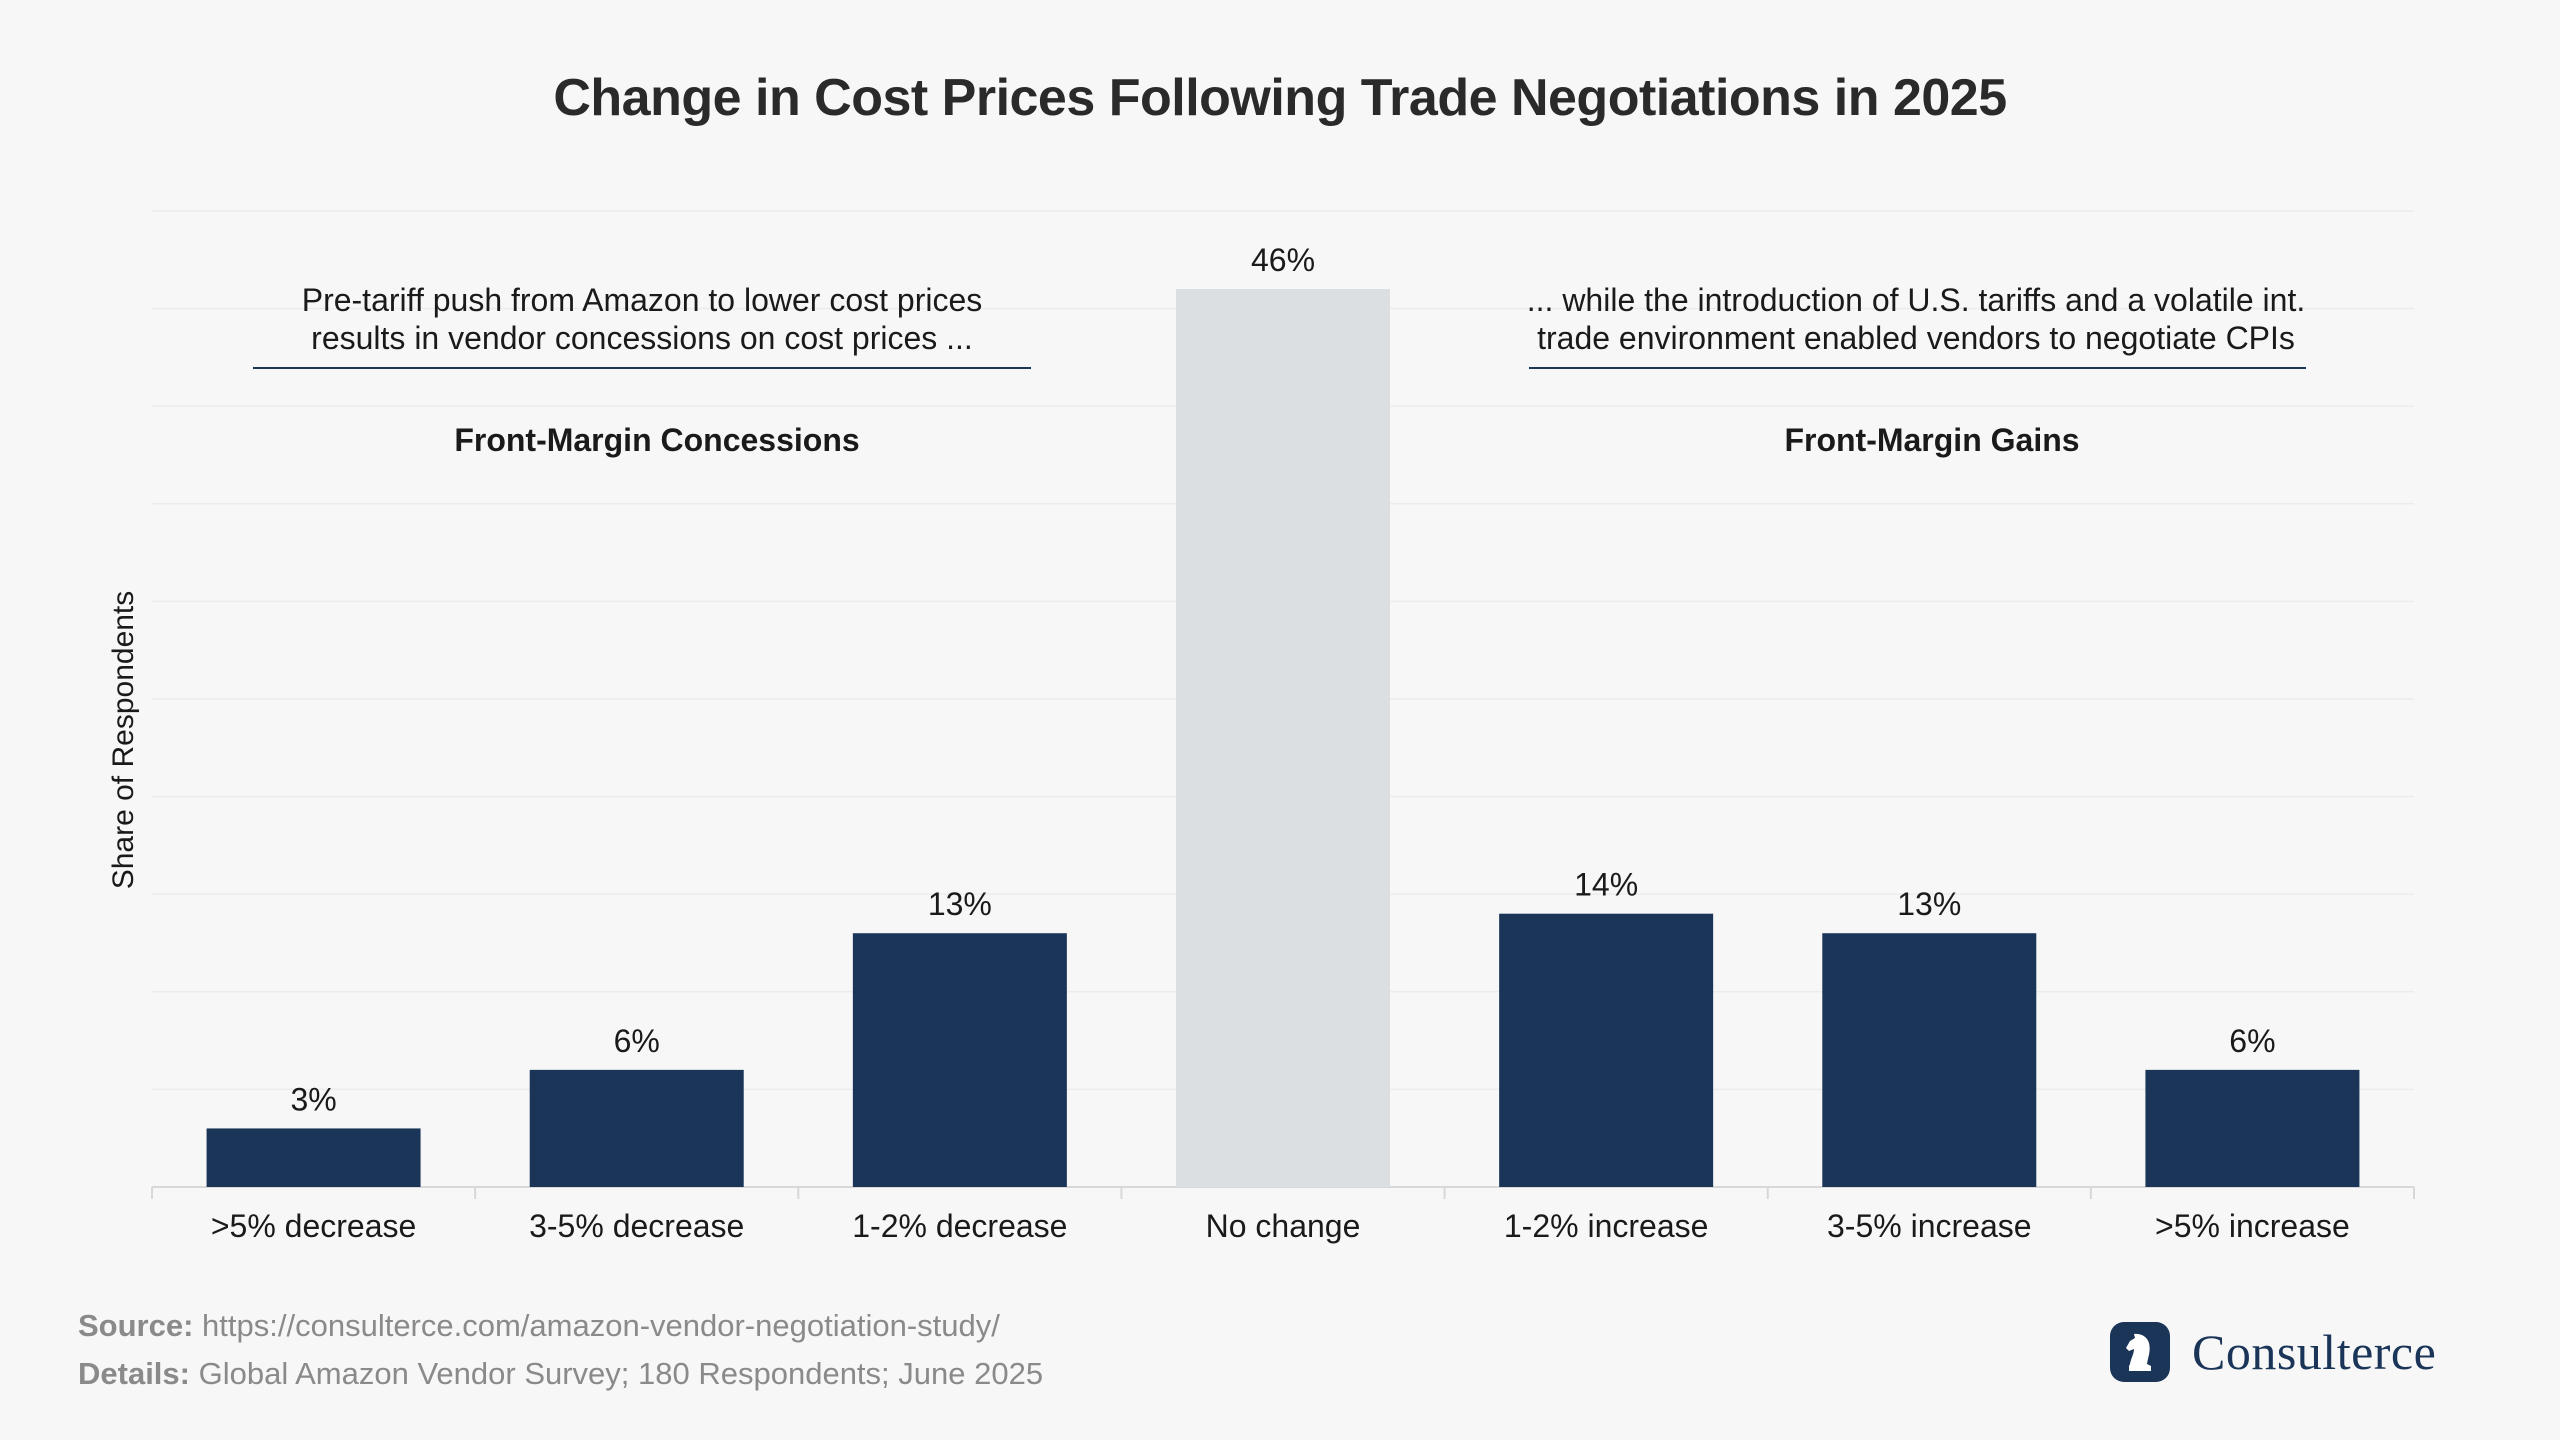  Describe the element at coordinates (2140, 1352) in the screenshot. I see `knight-chess-icon` at that location.